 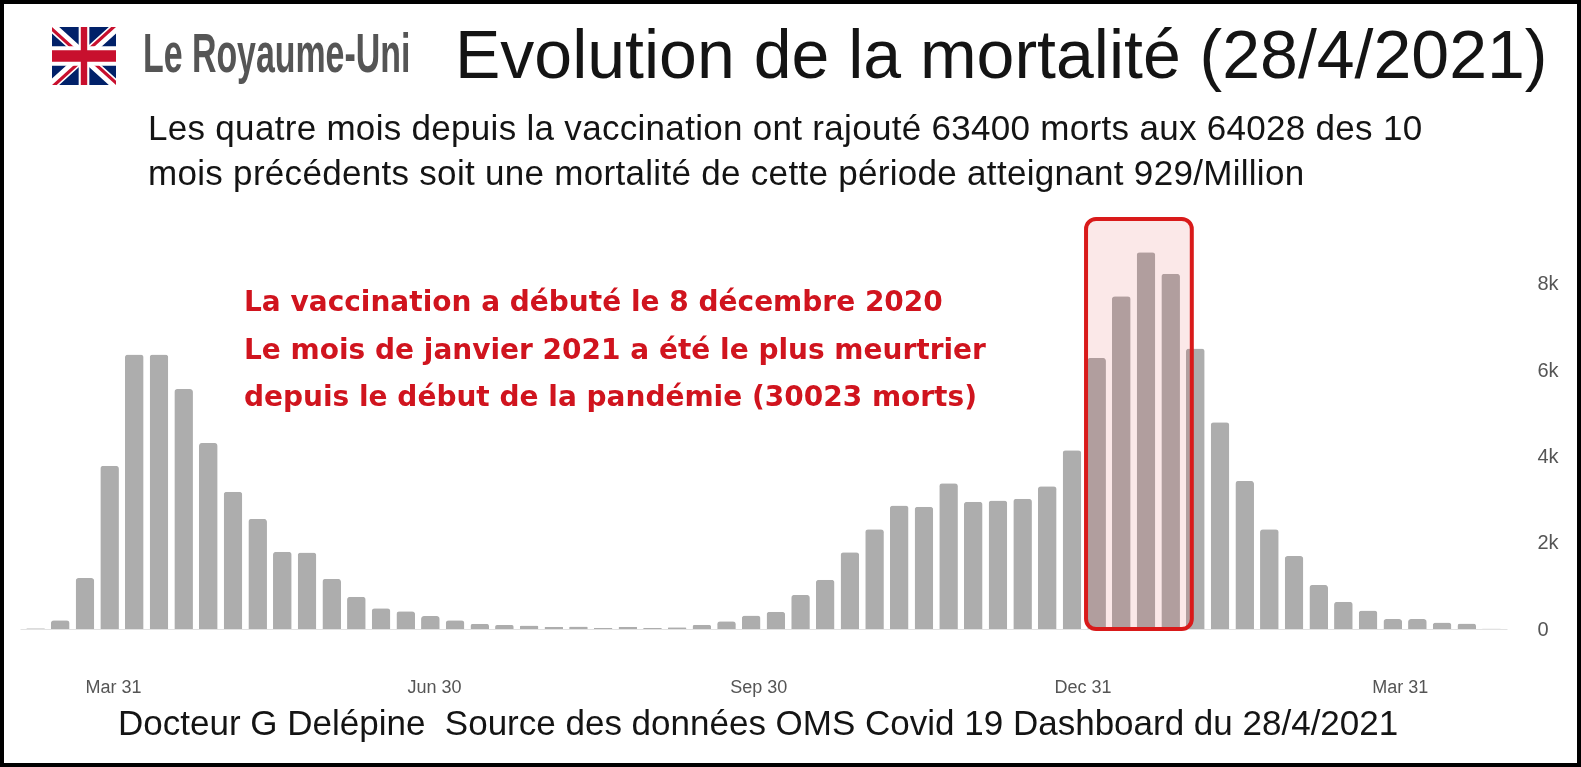 I want to click on text: Docteur G Delépine Source des données OMS Covid 19 Dashboard du 28/4/2021, so click(x=758, y=723).